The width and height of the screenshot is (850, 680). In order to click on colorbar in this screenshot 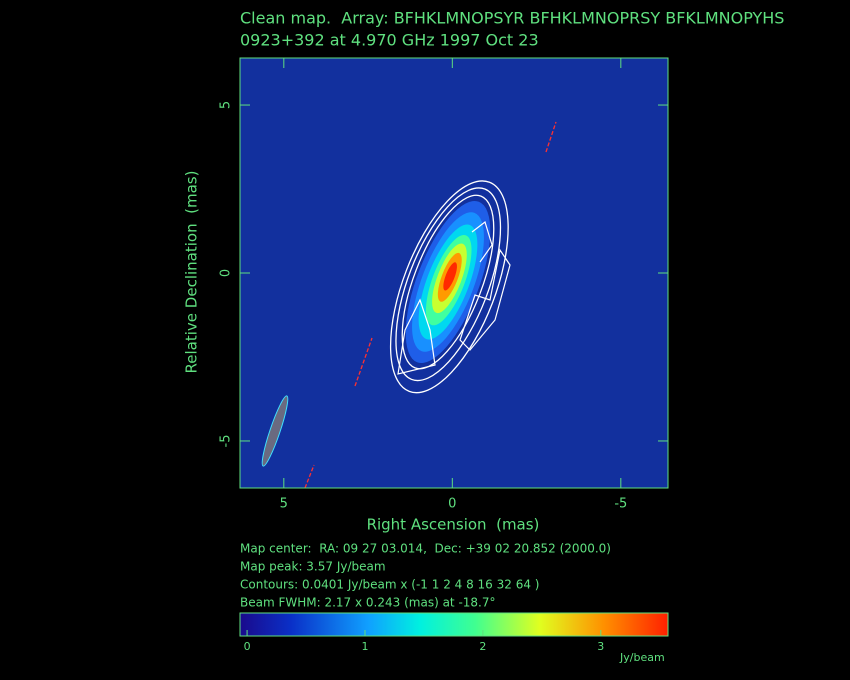, I will do `click(454, 624)`.